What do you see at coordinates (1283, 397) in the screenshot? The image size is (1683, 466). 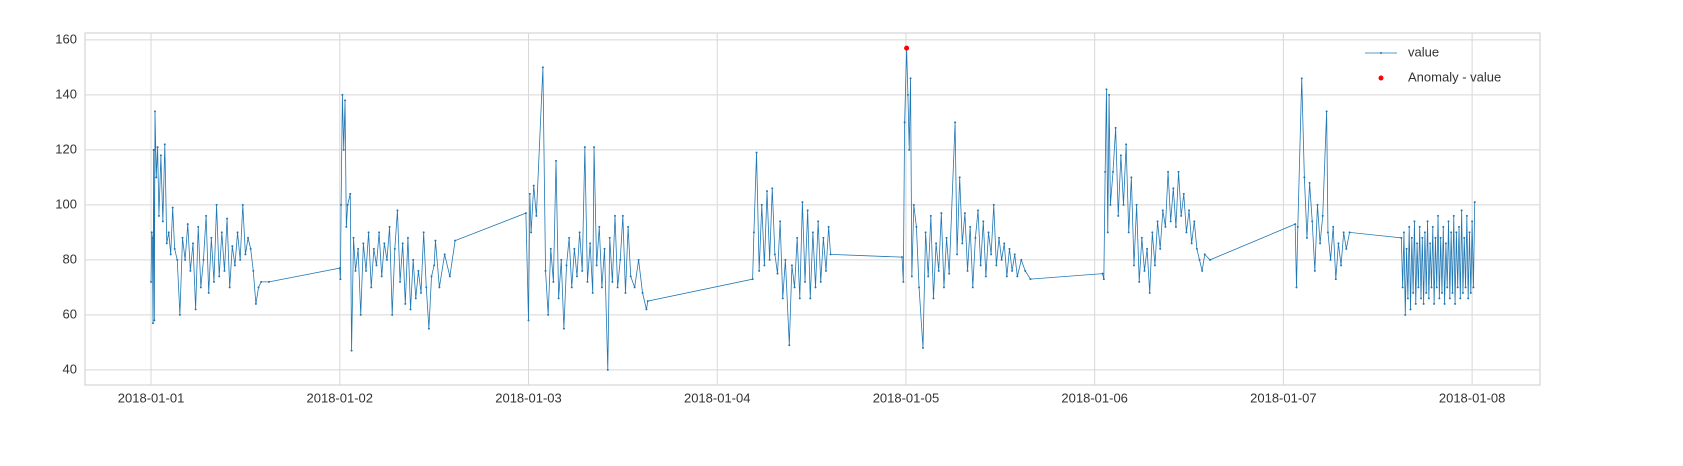 I see `x-tick-label: 2018-01-07` at bounding box center [1283, 397].